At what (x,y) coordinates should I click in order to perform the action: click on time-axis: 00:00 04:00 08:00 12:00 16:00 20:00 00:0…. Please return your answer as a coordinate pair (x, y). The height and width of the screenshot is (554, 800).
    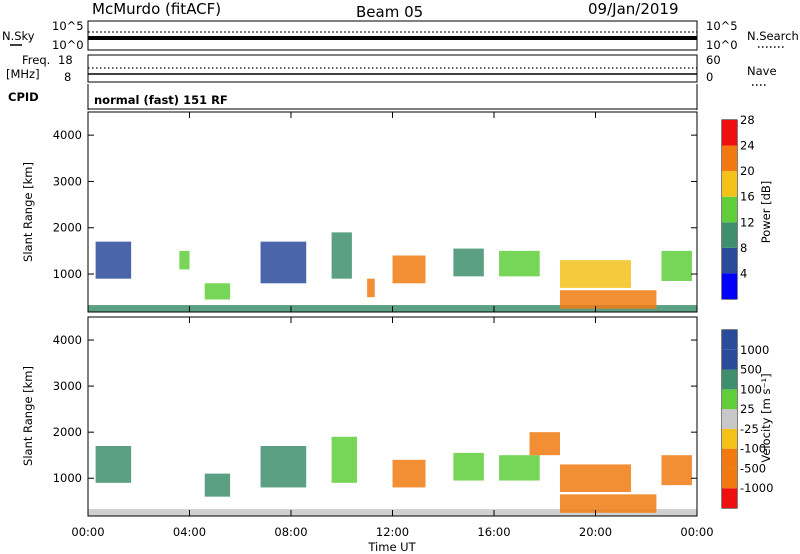
    Looking at the image, I should click on (392, 539).